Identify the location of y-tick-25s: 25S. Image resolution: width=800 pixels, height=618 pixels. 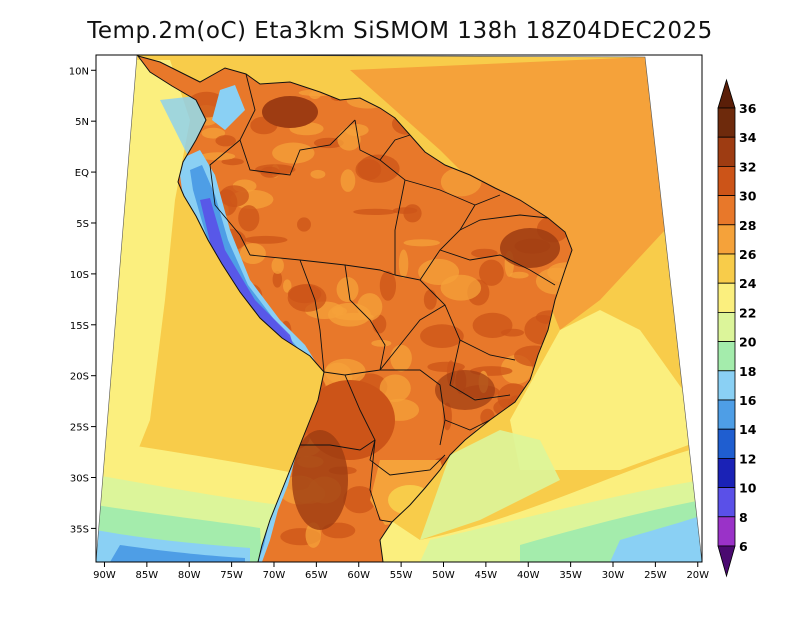
(83, 428).